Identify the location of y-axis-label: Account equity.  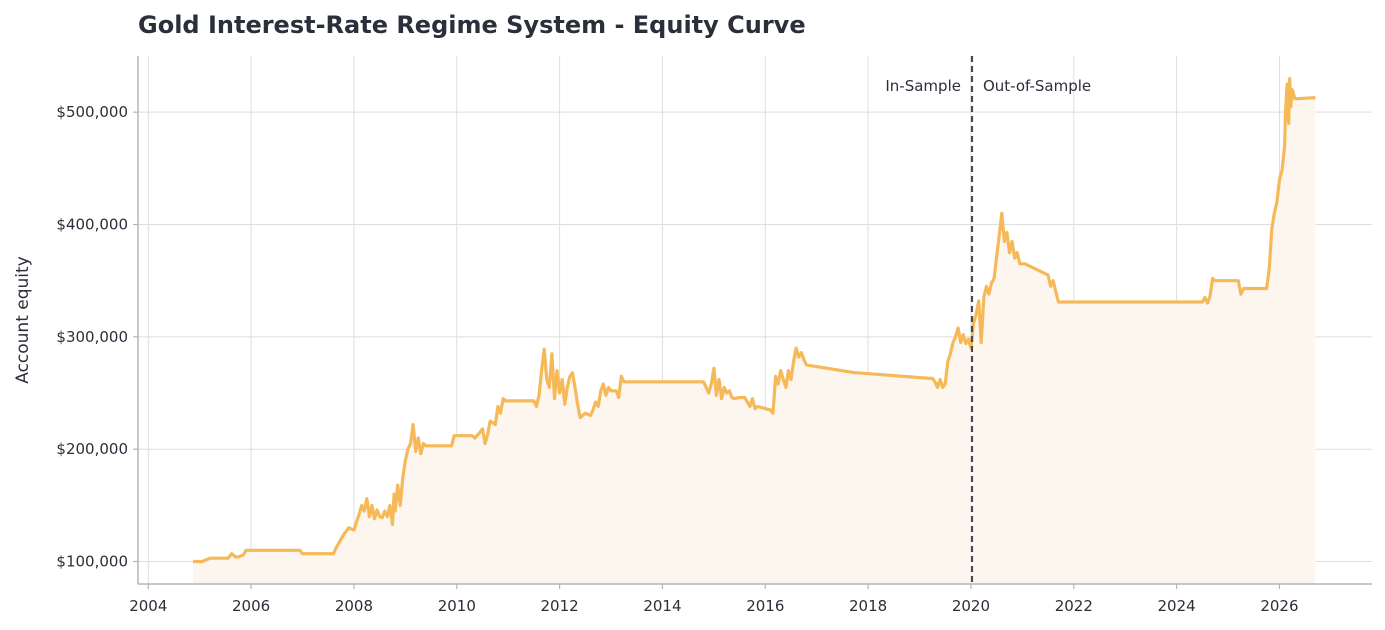
(23, 320).